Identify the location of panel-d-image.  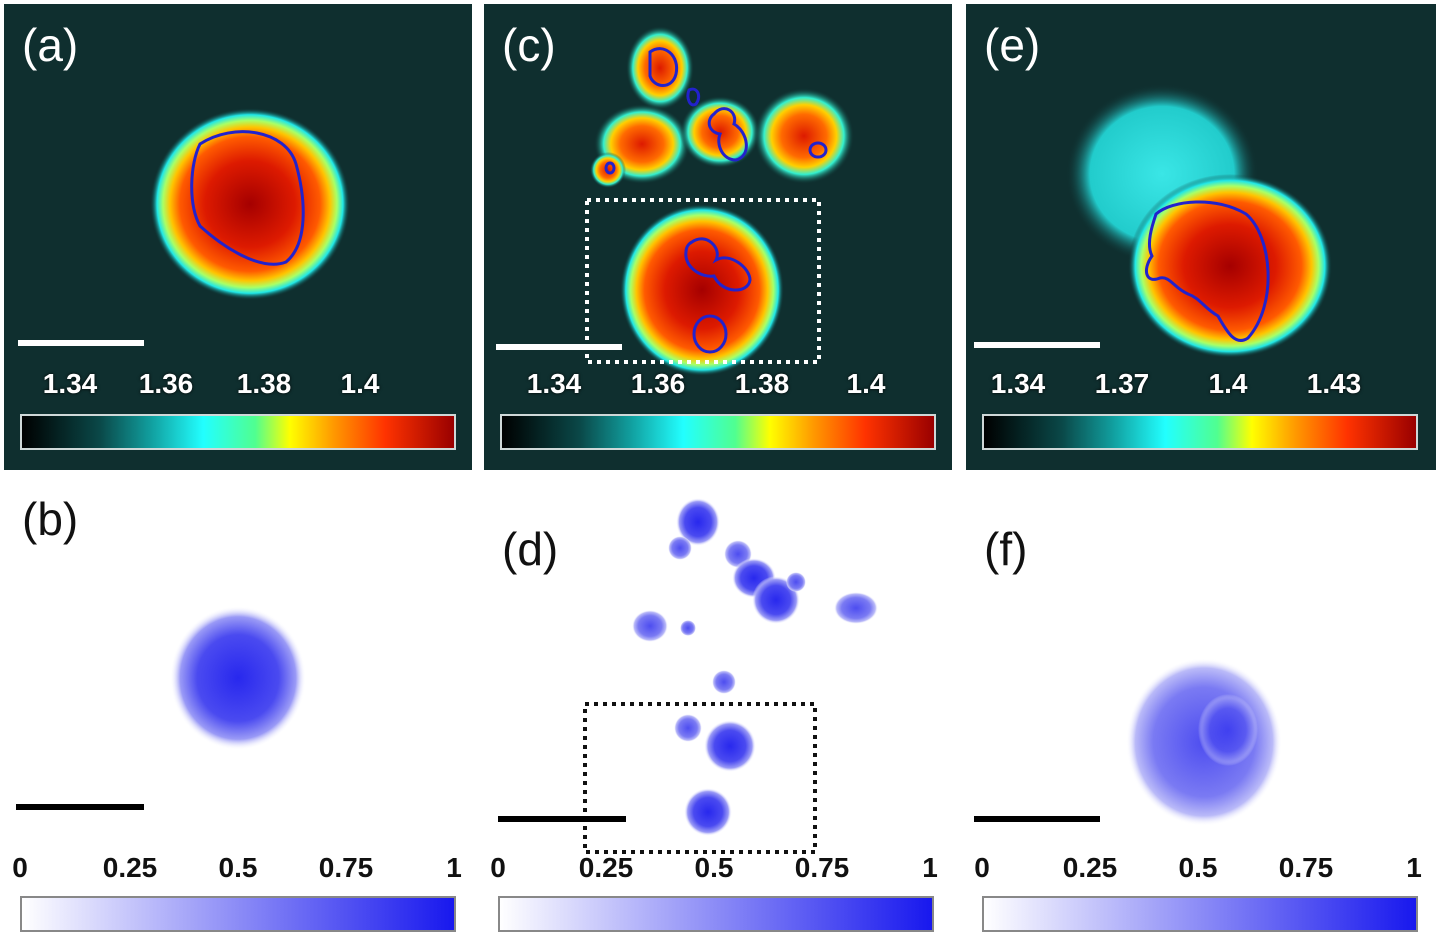
(730, 676).